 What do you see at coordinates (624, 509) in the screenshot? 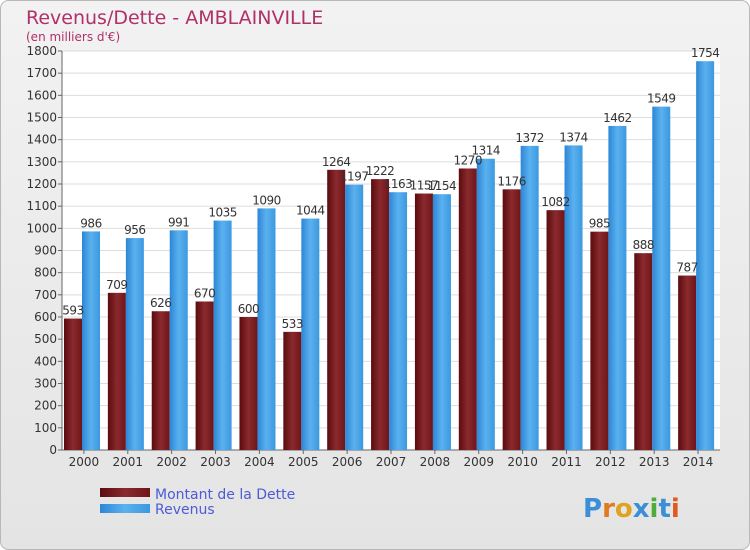
I see `logo-letter: o` at bounding box center [624, 509].